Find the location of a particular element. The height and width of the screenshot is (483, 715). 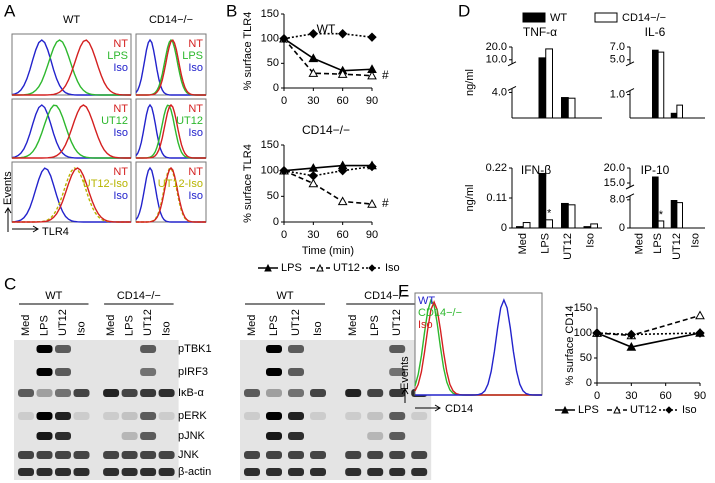

axis-break-mark is located at coordinates (512, 76).